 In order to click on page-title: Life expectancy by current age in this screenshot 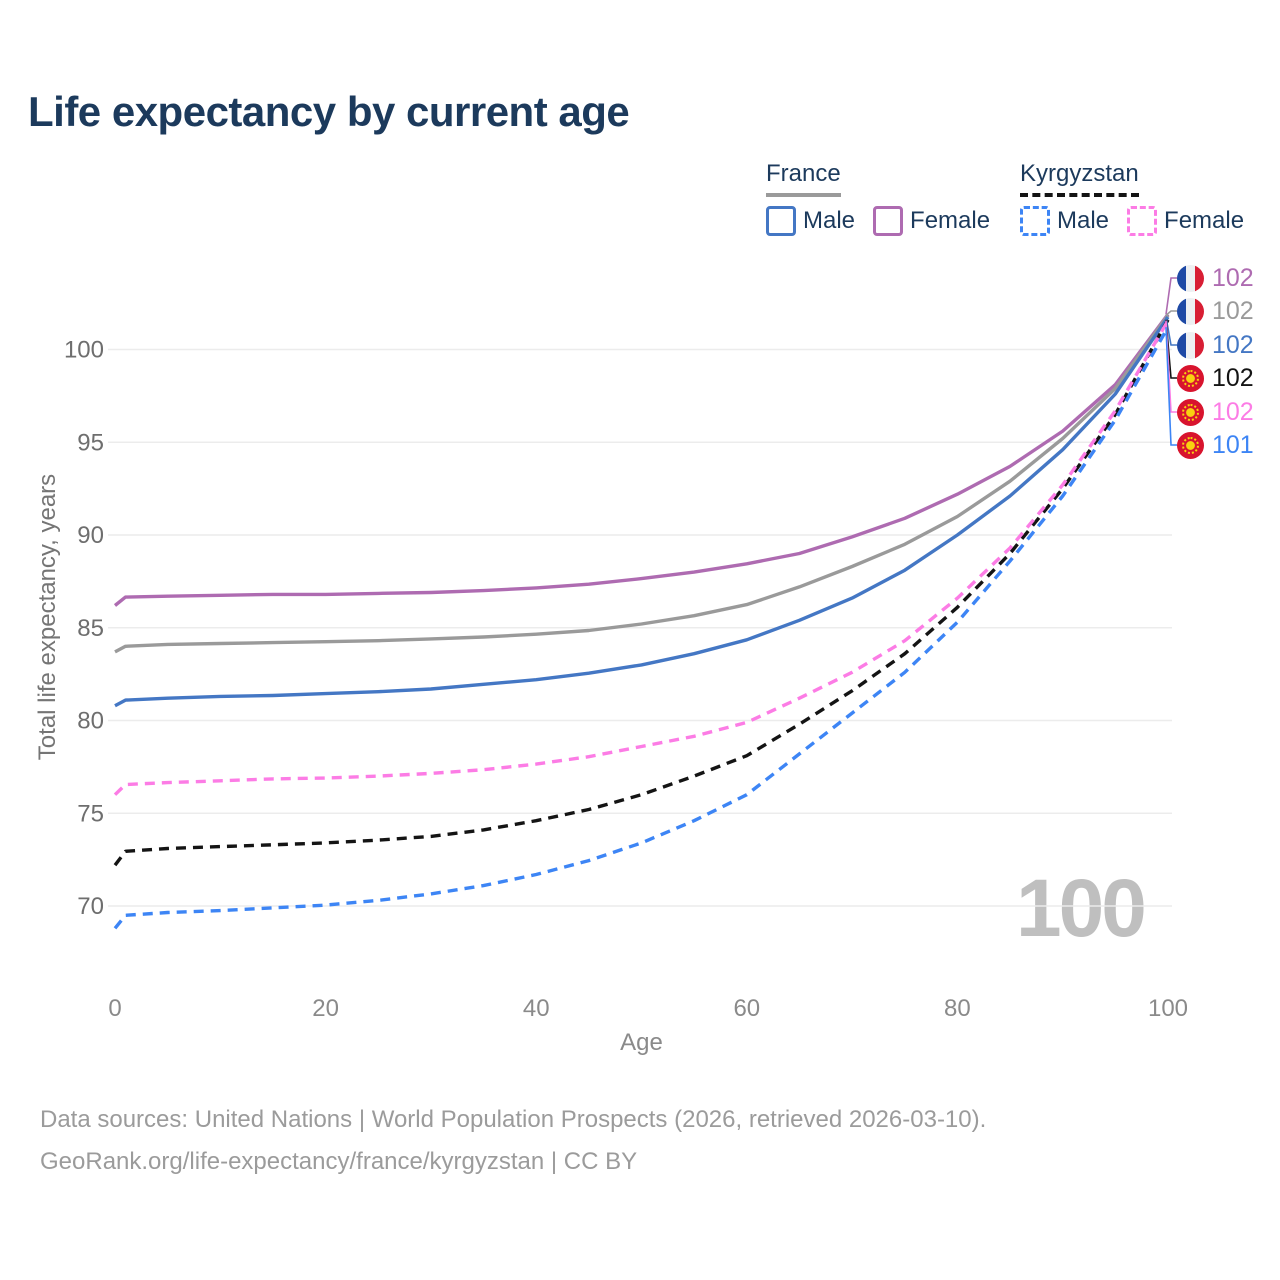, I will do `click(329, 111)`.